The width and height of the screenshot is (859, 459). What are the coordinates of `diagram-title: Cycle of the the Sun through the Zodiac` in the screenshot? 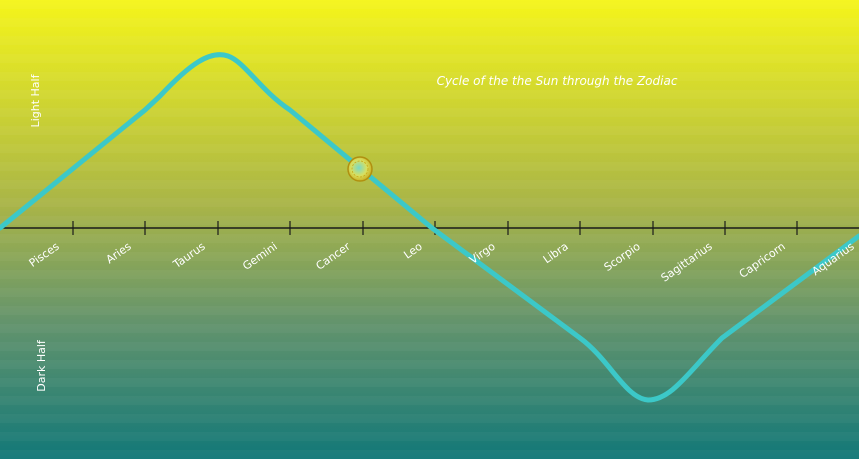 It's located at (557, 81).